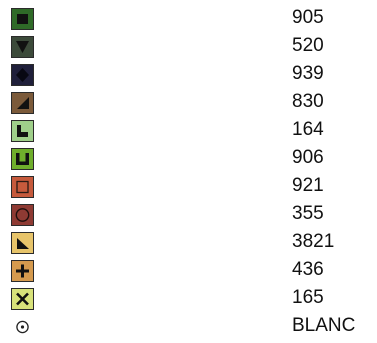  I want to click on hollow-square-icon, so click(22, 187).